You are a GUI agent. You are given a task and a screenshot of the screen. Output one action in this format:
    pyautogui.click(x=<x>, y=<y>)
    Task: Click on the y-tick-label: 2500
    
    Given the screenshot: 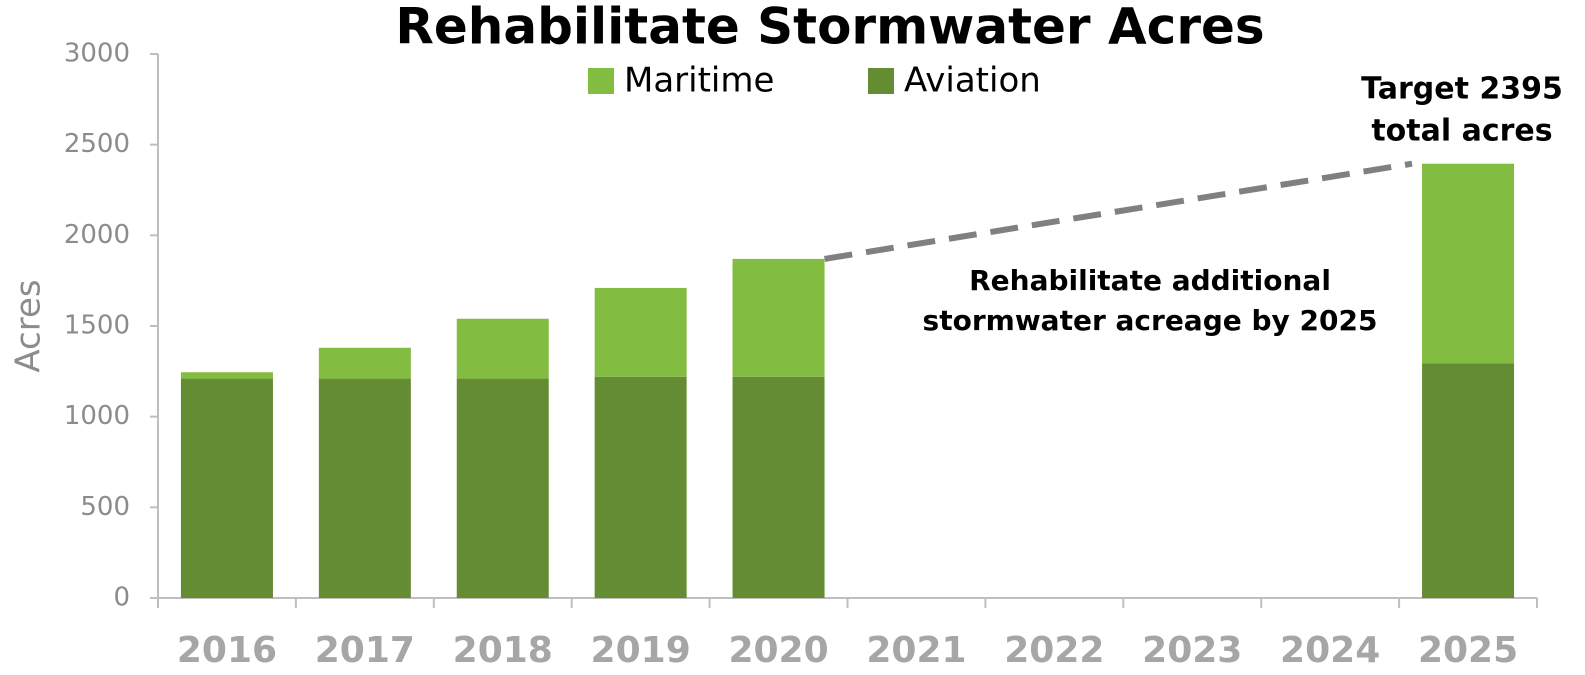 What is the action you would take?
    pyautogui.click(x=97, y=144)
    